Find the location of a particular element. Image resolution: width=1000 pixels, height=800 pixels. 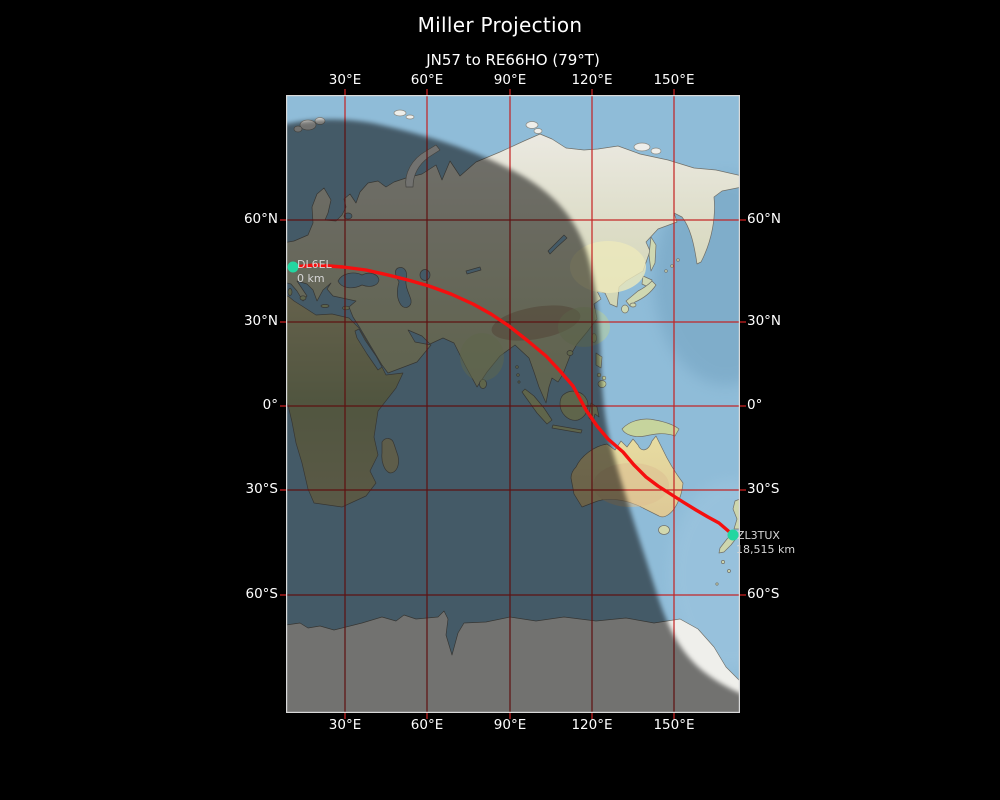

island-kyushu is located at coordinates (625, 309).